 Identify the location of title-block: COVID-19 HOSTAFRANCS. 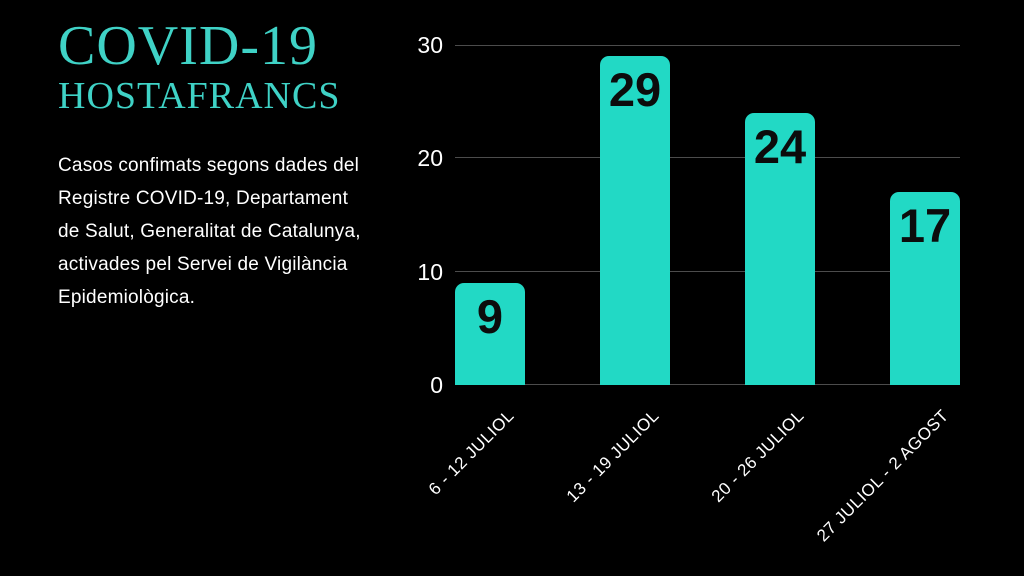
(199, 66).